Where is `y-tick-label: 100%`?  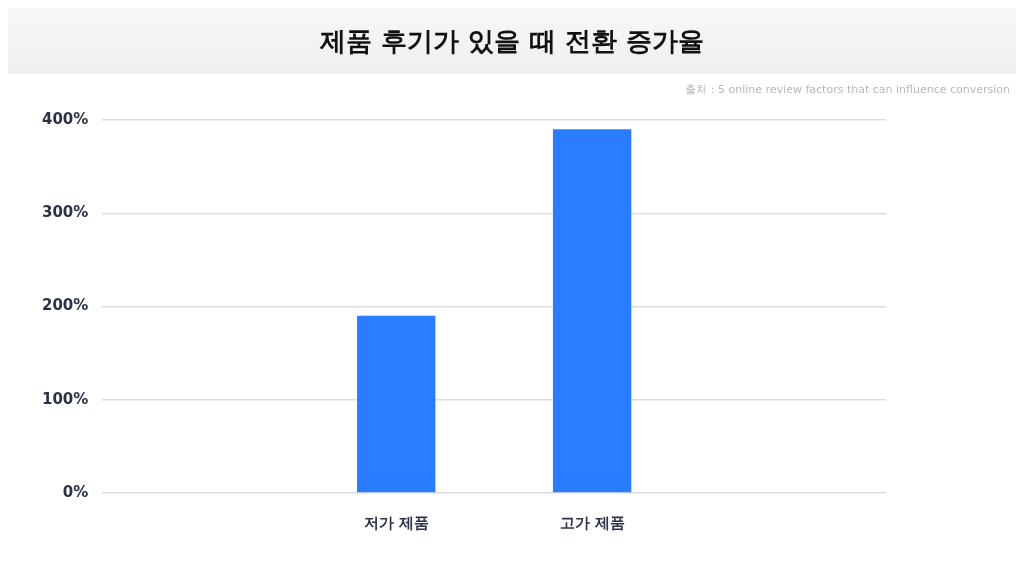
y-tick-label: 100% is located at coordinates (65, 398).